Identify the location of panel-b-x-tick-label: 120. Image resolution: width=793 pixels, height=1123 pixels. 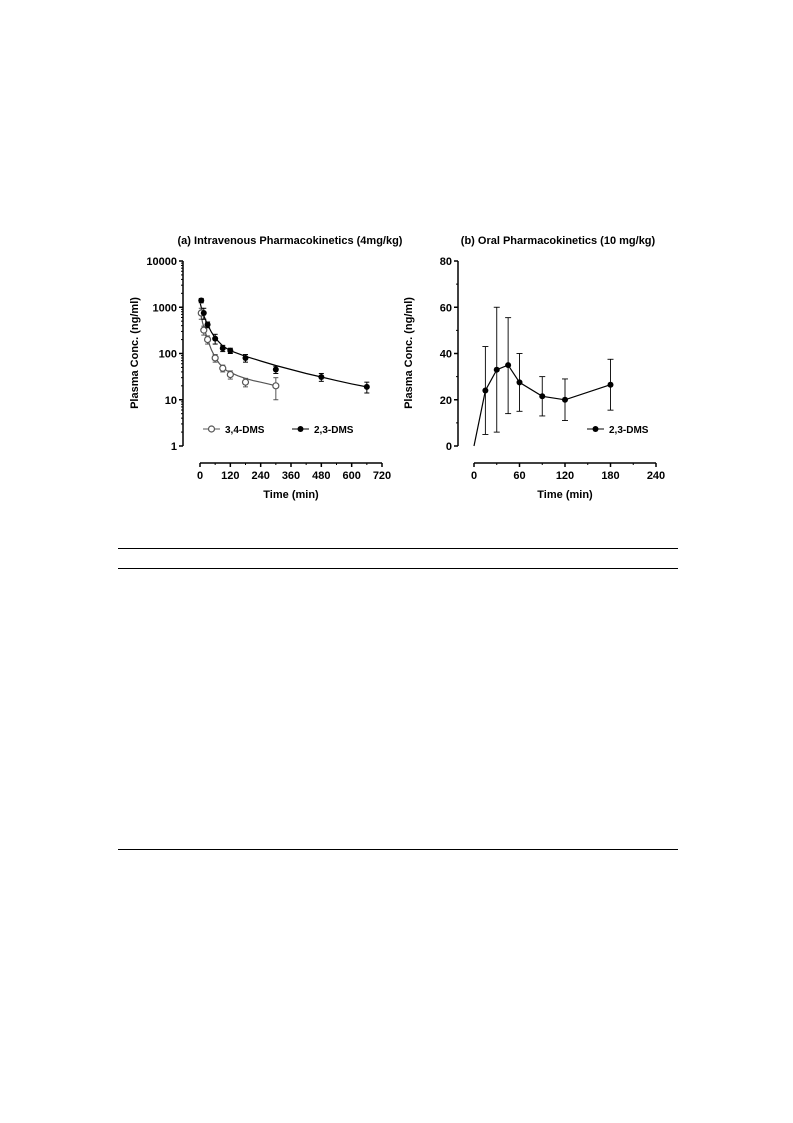
(565, 476).